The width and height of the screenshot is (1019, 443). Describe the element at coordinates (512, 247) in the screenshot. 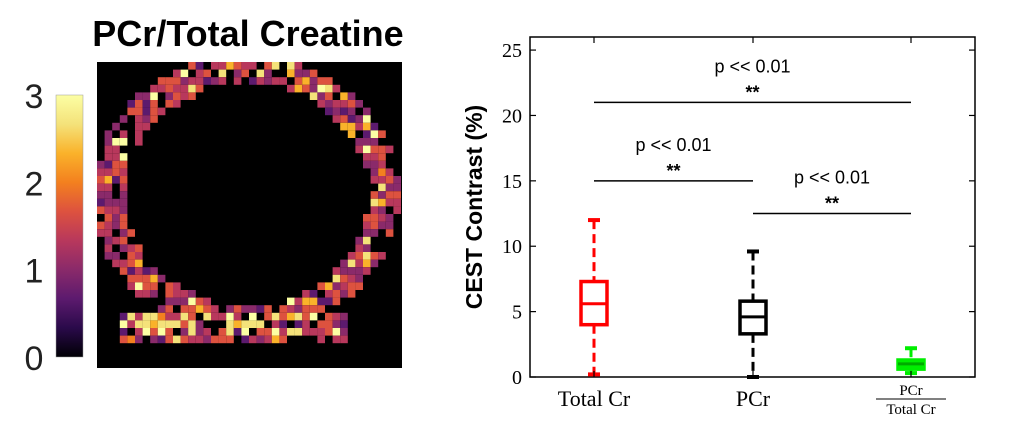

I see `y-tick-label: 10` at that location.